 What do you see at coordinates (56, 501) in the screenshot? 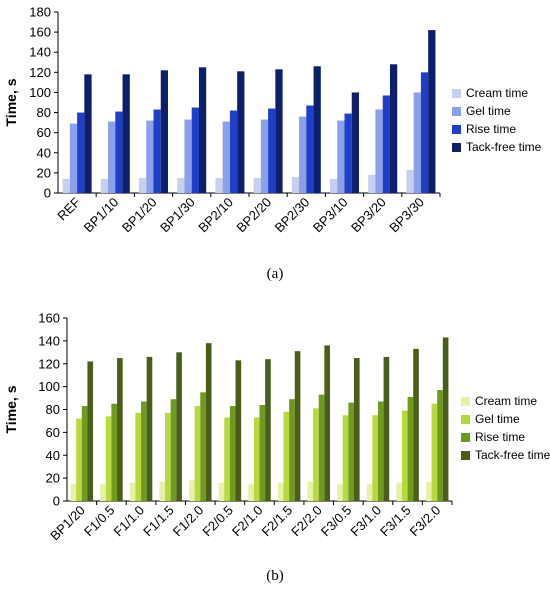
I see `chart-b-y-tick-label: 0` at bounding box center [56, 501].